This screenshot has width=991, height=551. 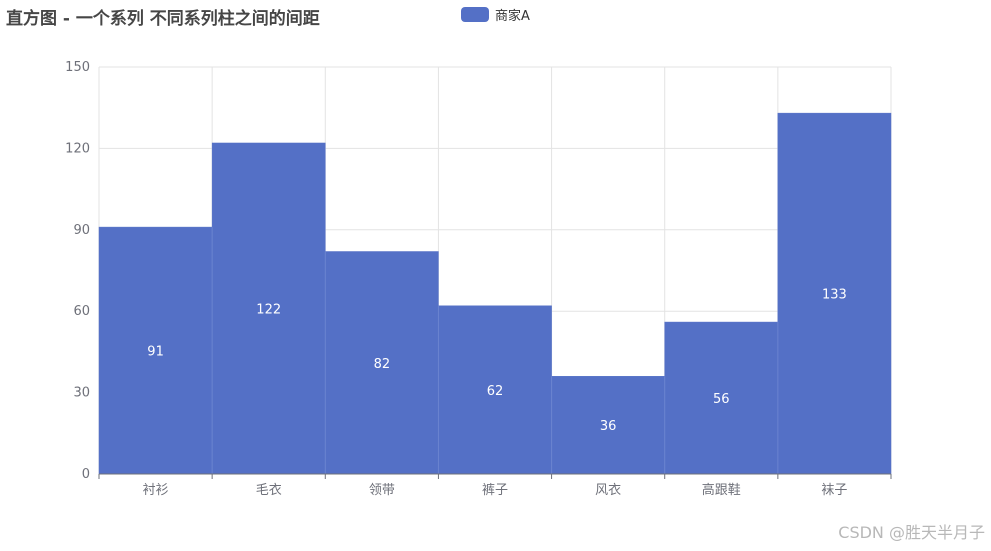 I want to click on x-tick-label: 裤子, so click(x=495, y=490).